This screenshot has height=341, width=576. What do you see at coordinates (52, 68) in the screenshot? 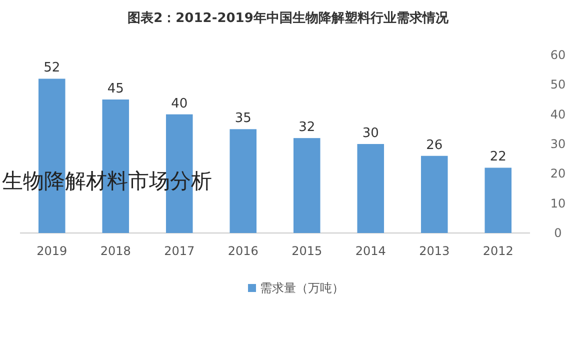
I see `data-label: 52` at bounding box center [52, 68].